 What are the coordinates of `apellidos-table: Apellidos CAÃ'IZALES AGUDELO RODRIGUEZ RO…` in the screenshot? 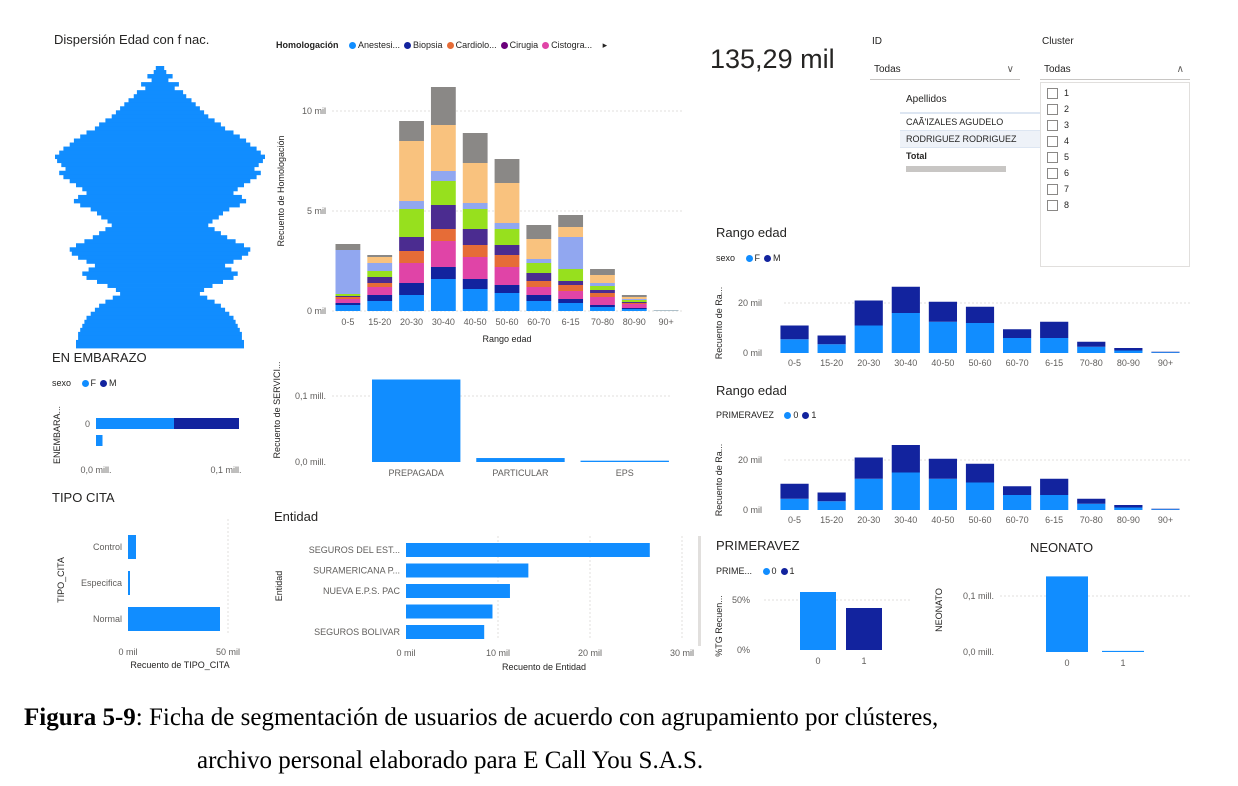 It's located at (970, 138).